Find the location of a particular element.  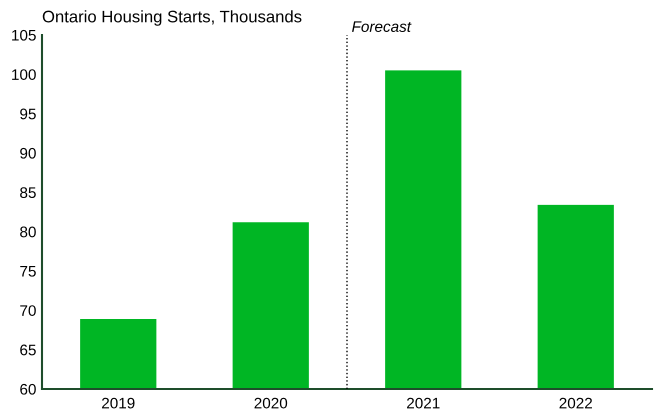

x-tick-label: 2022 is located at coordinates (576, 403).